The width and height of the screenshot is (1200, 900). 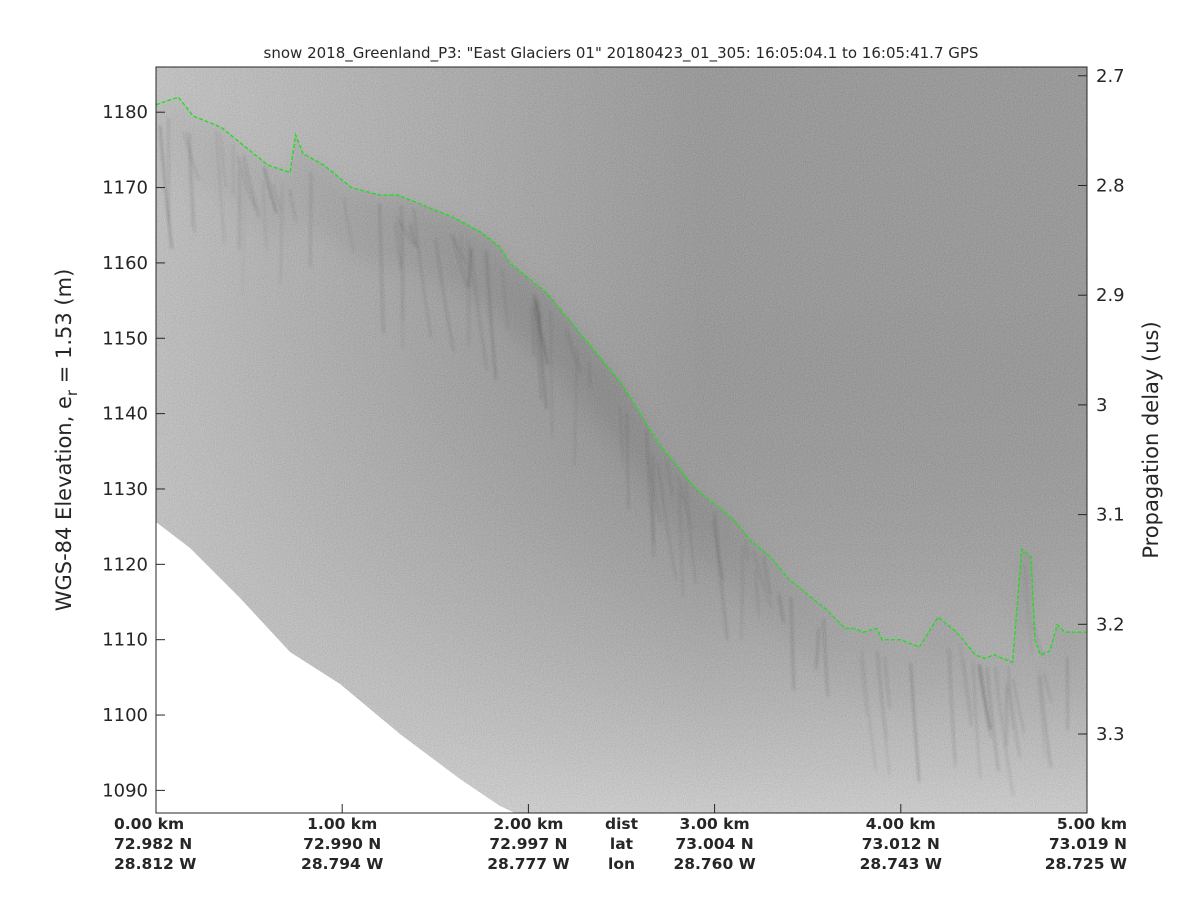 I want to click on y-tick-label: 1140, so click(x=125, y=414).